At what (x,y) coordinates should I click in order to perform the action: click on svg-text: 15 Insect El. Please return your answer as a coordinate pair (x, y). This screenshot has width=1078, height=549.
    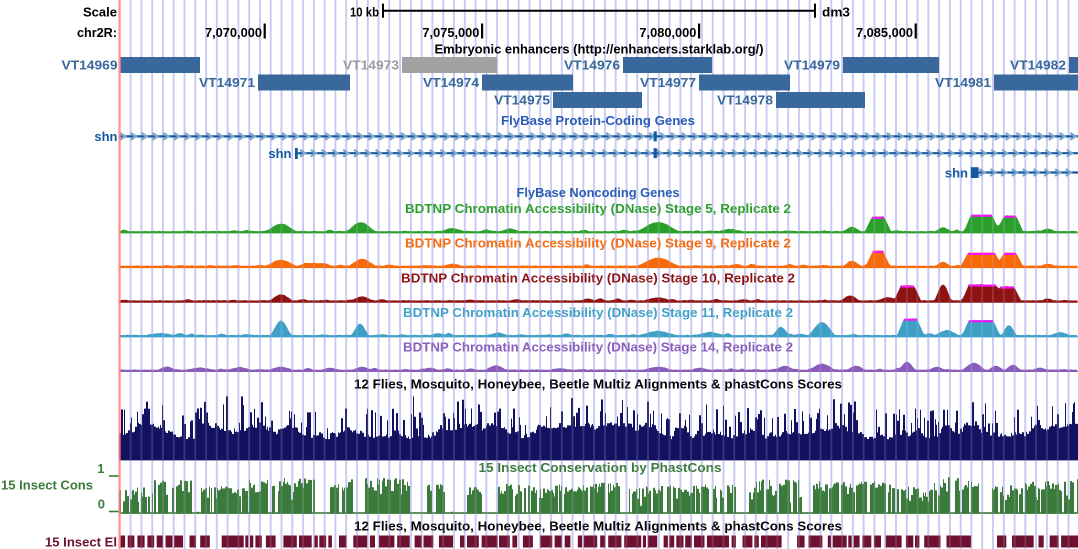
    Looking at the image, I should click on (81, 541).